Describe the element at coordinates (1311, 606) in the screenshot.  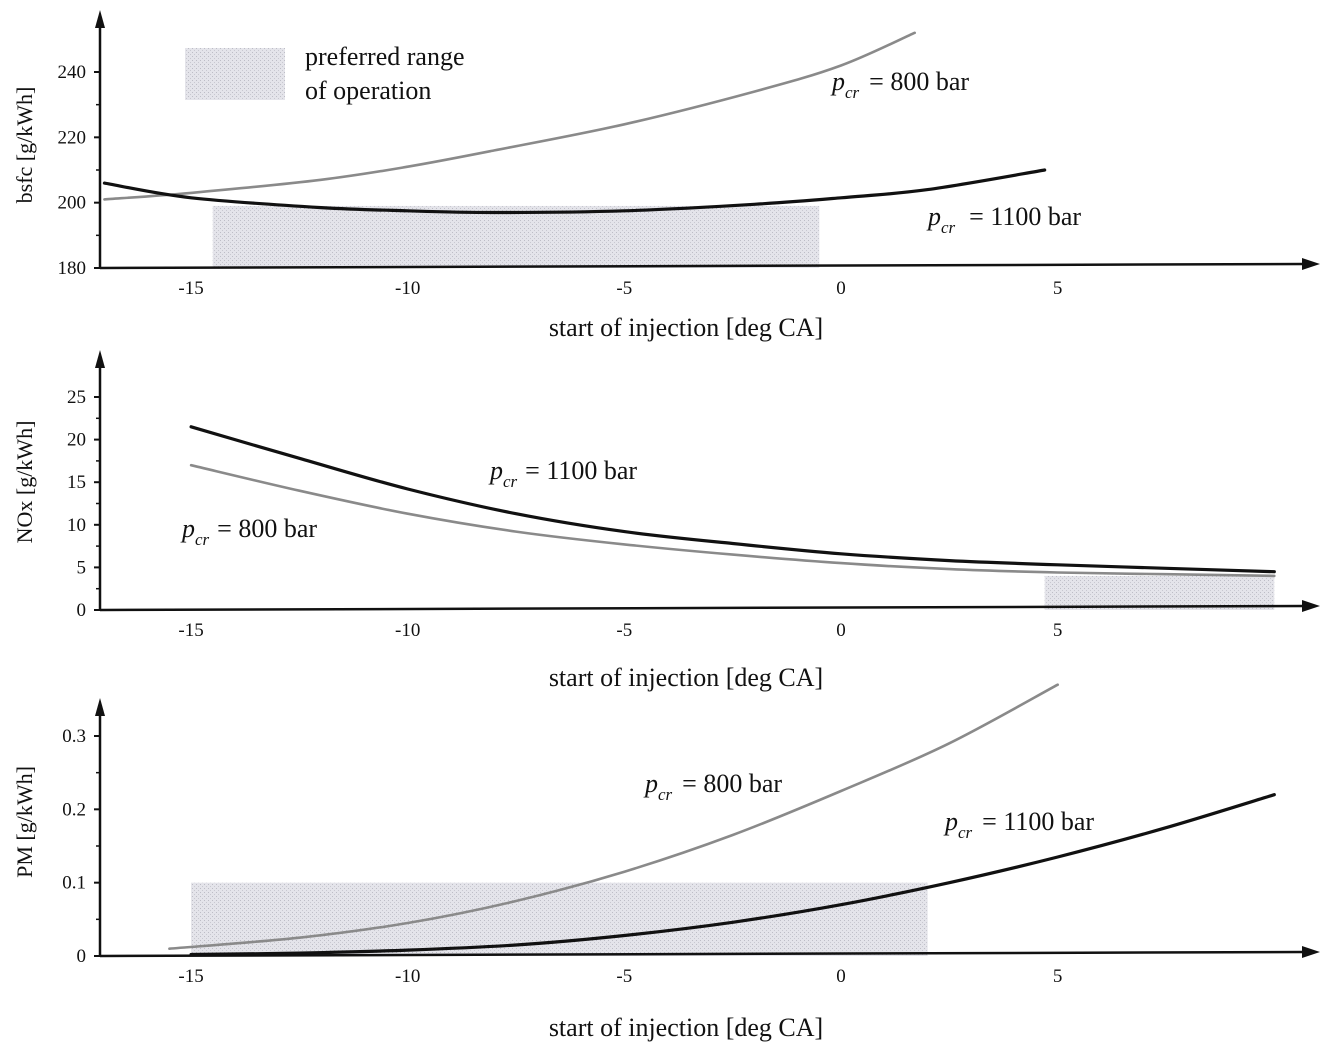
I see `nox-x-axis-arrow` at that location.